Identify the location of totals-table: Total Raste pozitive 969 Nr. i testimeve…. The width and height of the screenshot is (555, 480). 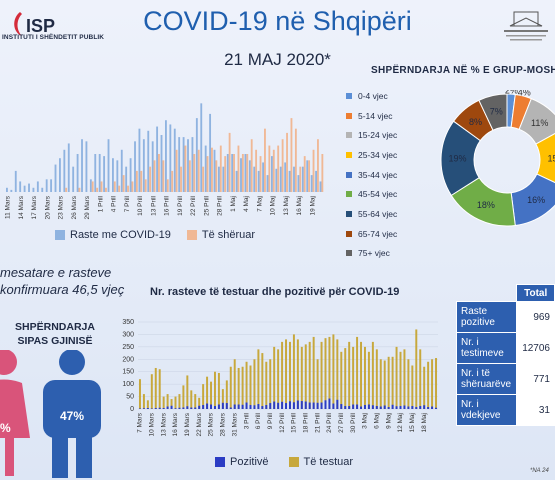
(505, 355).